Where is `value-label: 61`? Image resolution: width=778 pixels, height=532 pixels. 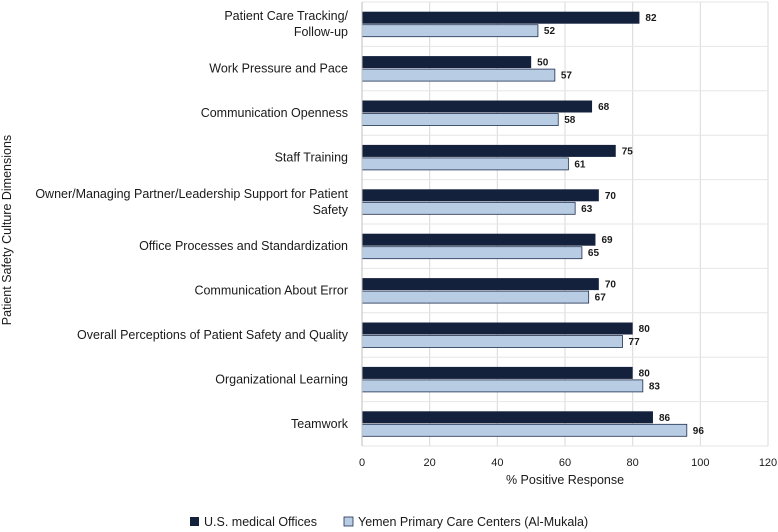
value-label: 61 is located at coordinates (580, 164).